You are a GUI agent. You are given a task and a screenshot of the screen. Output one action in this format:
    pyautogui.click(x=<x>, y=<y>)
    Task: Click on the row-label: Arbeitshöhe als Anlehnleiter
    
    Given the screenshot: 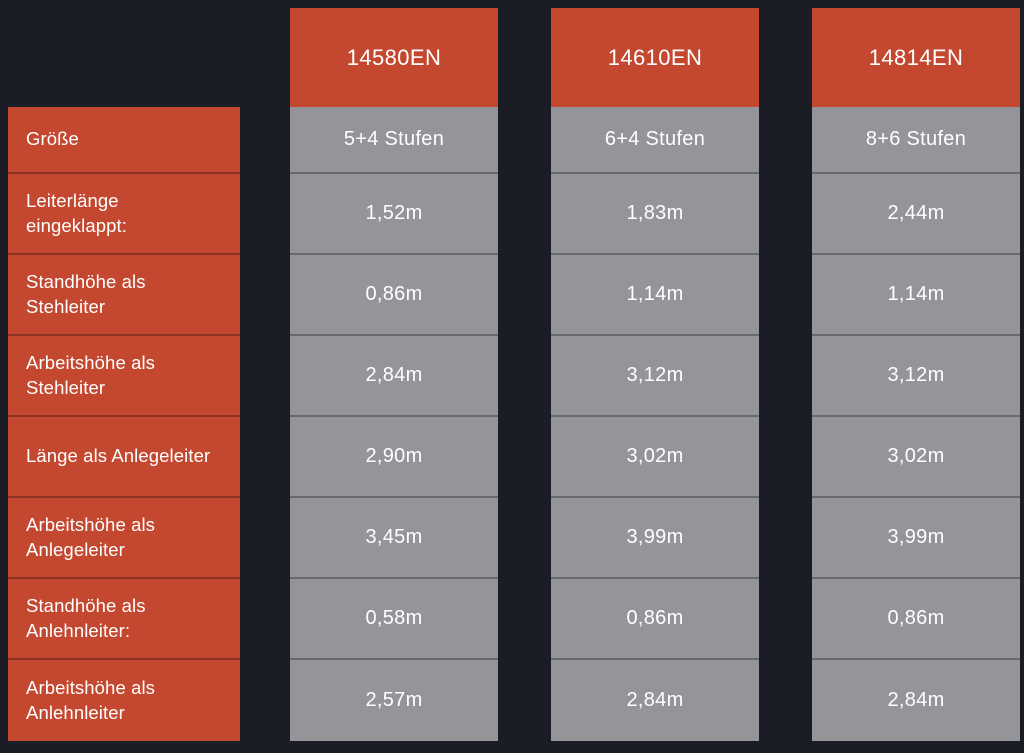 What is the action you would take?
    pyautogui.click(x=124, y=700)
    